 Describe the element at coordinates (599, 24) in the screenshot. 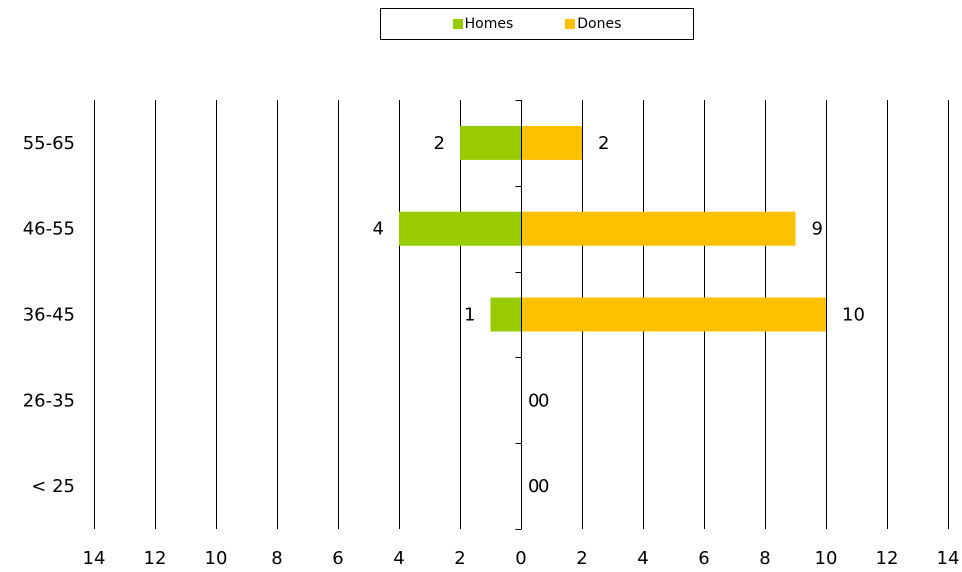

I see `legend-label-dones: Dones` at that location.